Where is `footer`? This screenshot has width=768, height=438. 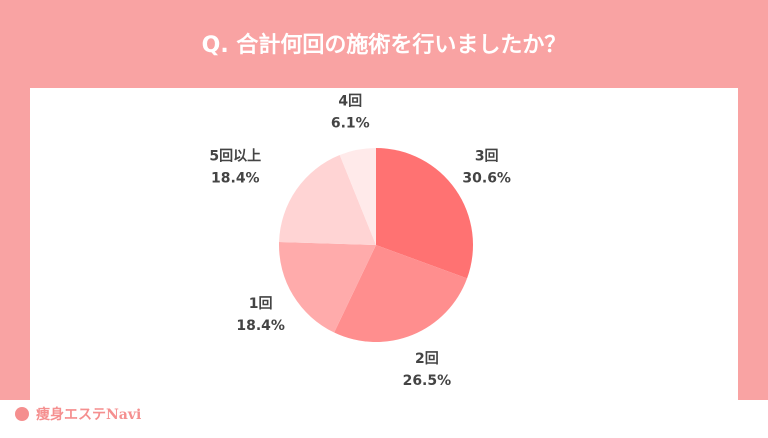 footer is located at coordinates (384, 419).